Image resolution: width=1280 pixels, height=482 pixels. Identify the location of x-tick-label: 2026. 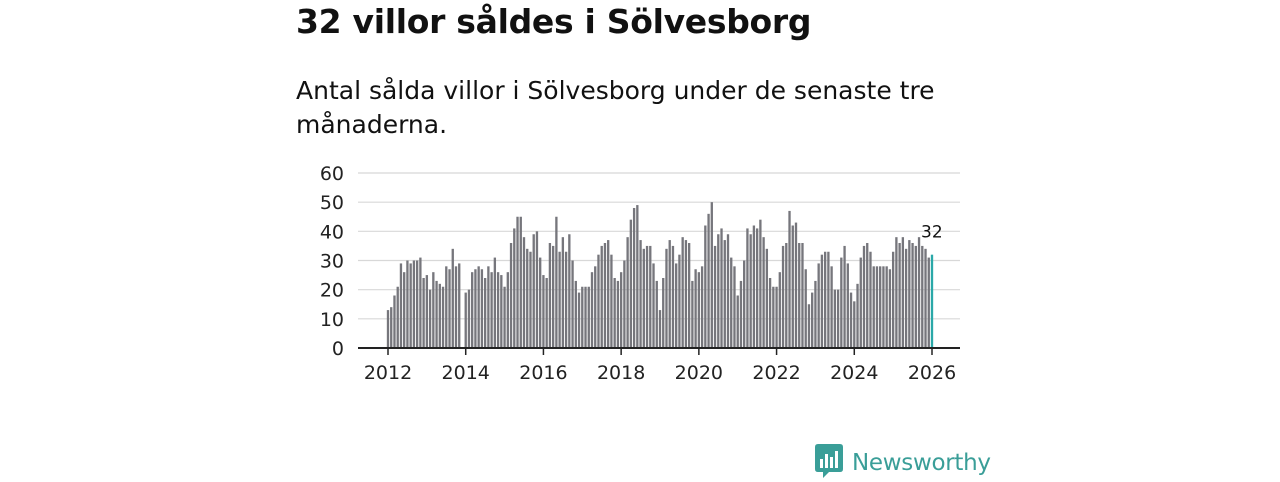
(932, 373).